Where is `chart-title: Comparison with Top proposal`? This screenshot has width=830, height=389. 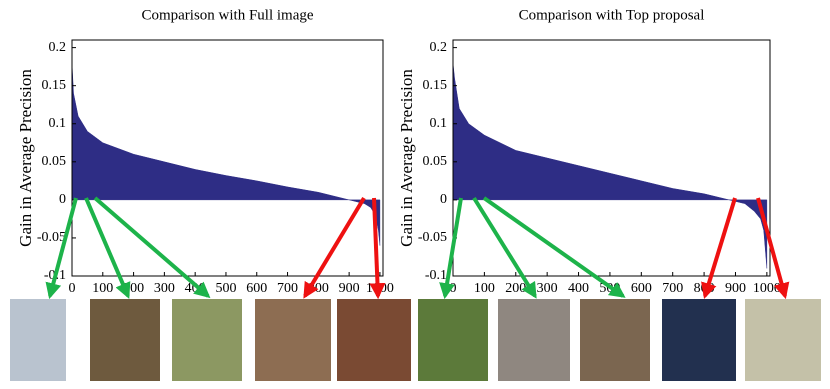 chart-title: Comparison with Top proposal is located at coordinates (612, 15).